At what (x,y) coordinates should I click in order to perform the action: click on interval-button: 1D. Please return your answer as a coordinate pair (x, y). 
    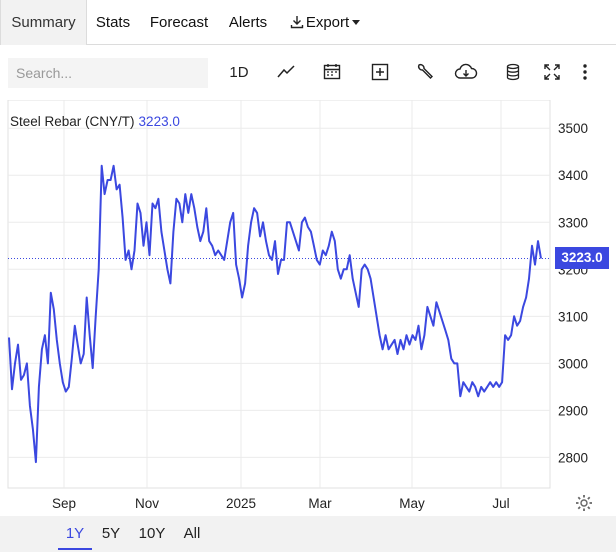
    Looking at the image, I should click on (239, 72).